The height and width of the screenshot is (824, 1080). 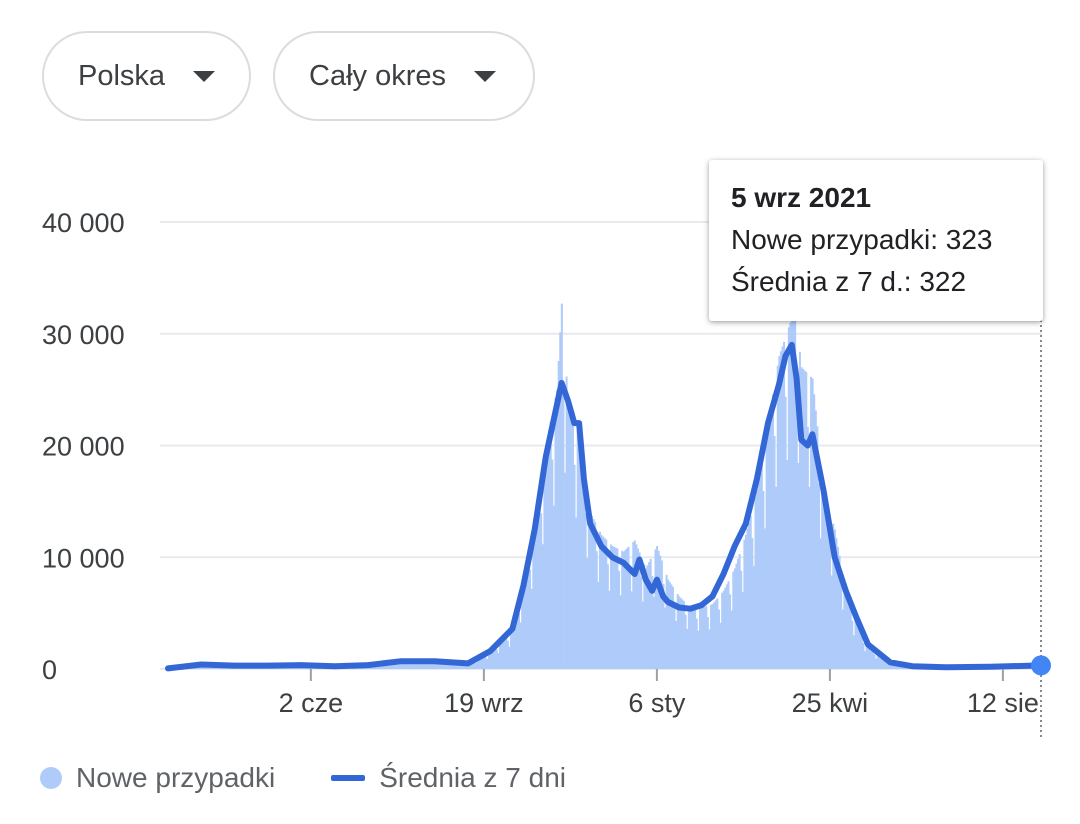 I want to click on region-dropdown: Polska, so click(x=146, y=76).